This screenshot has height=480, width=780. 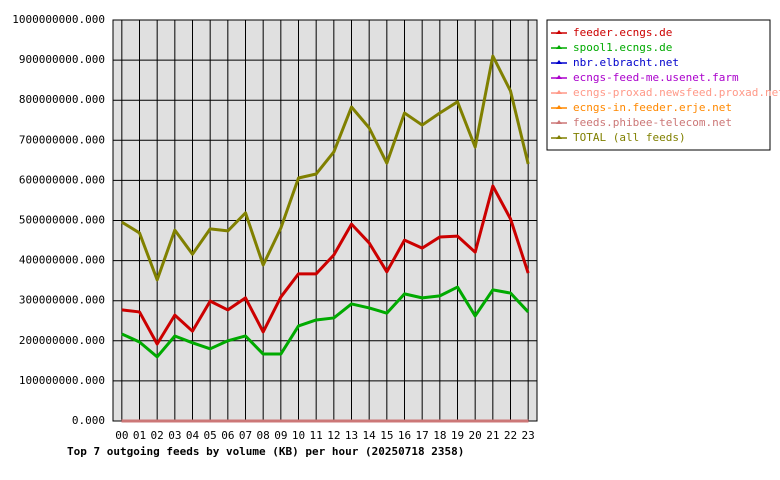 What do you see at coordinates (58, 19) in the screenshot?
I see `y-tick-label: 1000000000.000` at bounding box center [58, 19].